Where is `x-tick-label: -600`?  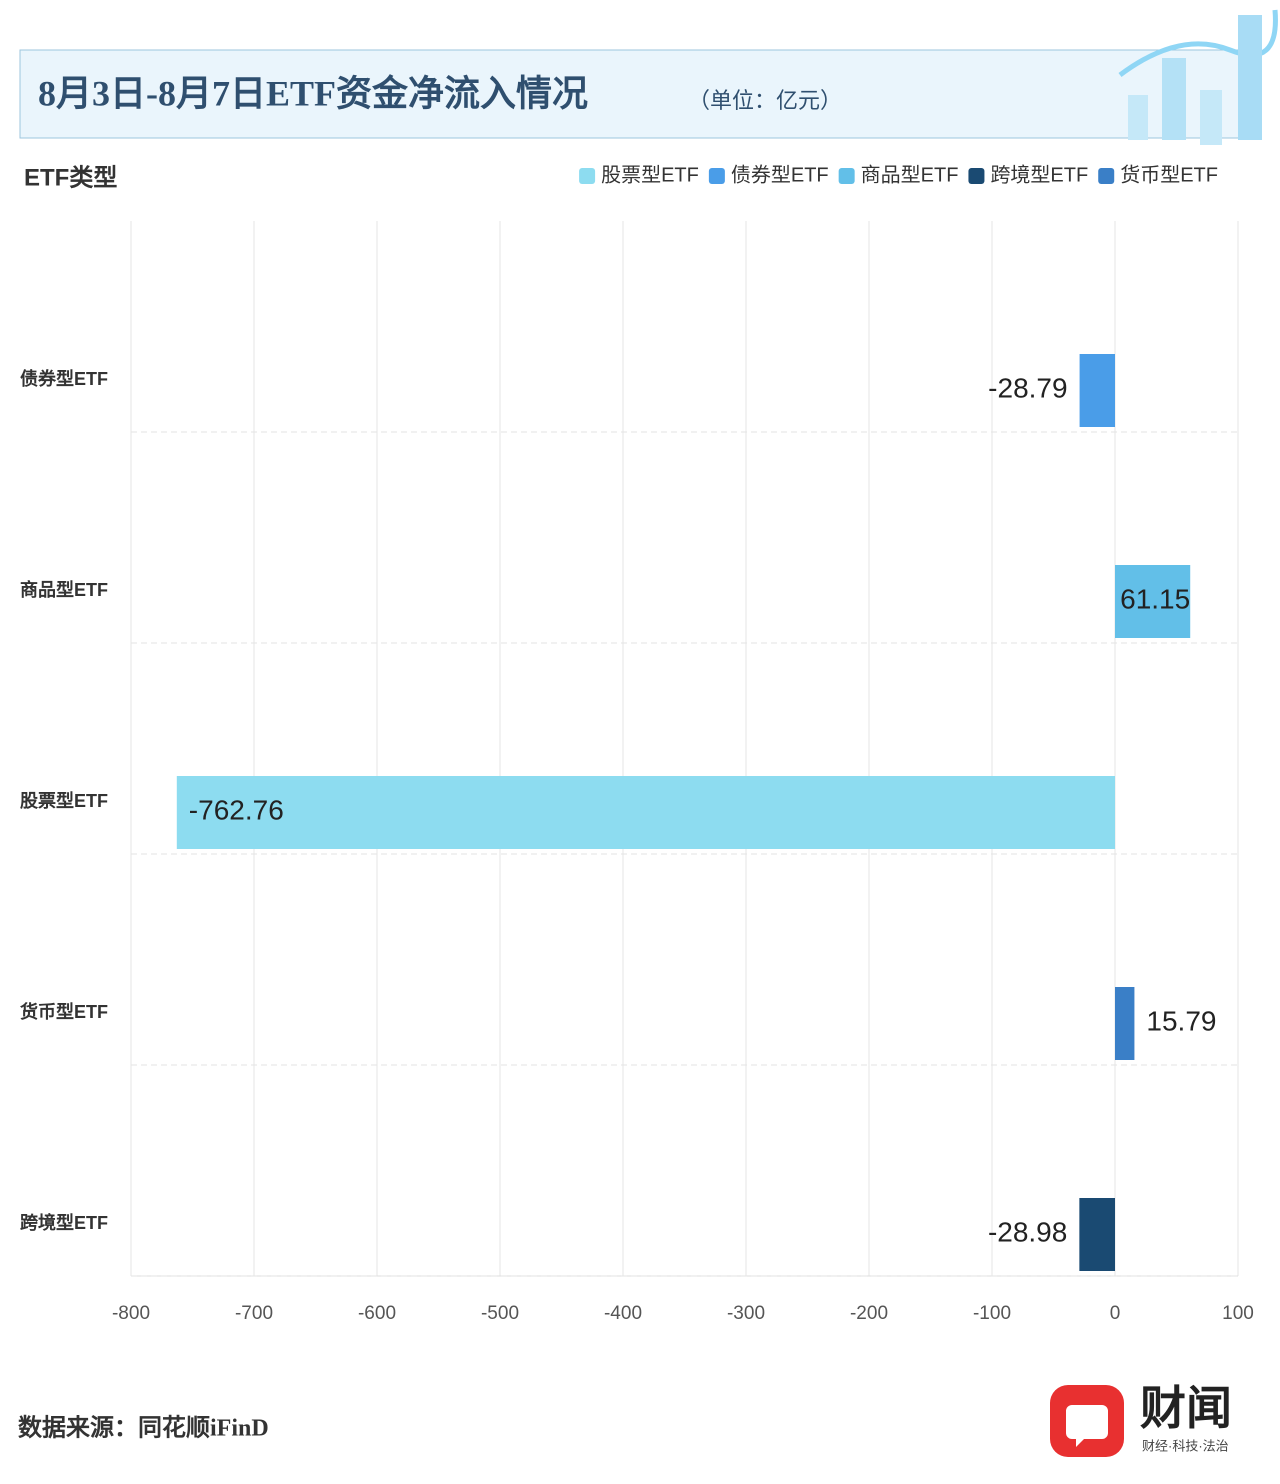
x-tick-label: -600 is located at coordinates (377, 1313).